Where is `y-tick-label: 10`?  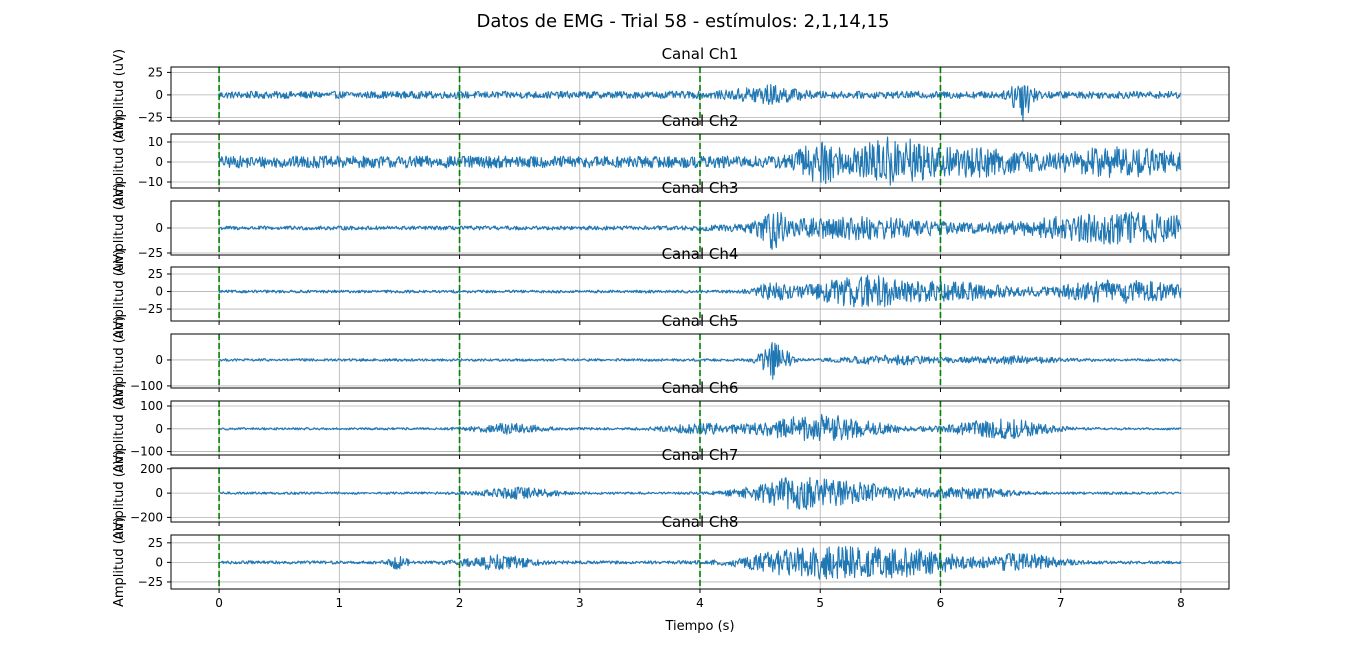
y-tick-label: 10 is located at coordinates (155, 142).